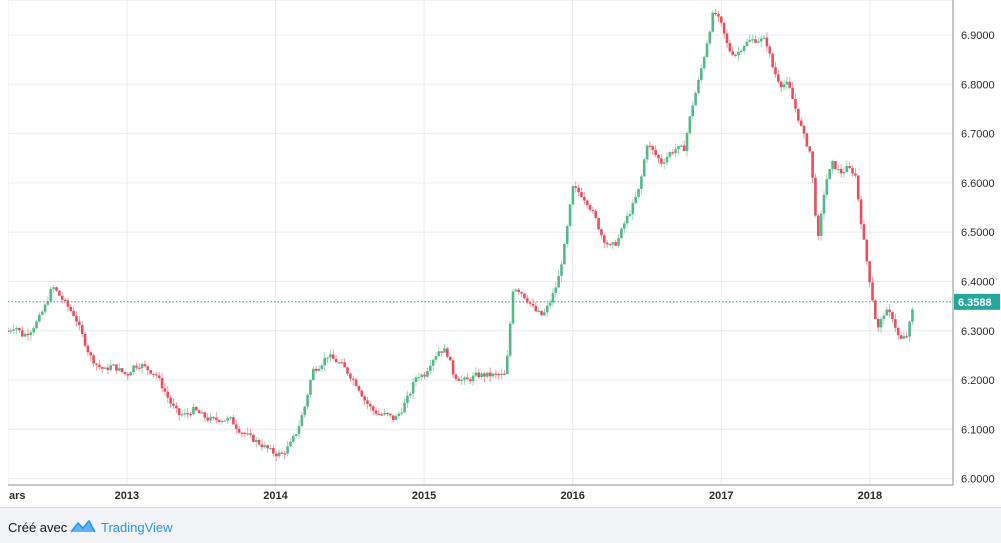 The width and height of the screenshot is (1001, 543). Describe the element at coordinates (721, 496) in the screenshot. I see `x-tick-label: 2017` at that location.